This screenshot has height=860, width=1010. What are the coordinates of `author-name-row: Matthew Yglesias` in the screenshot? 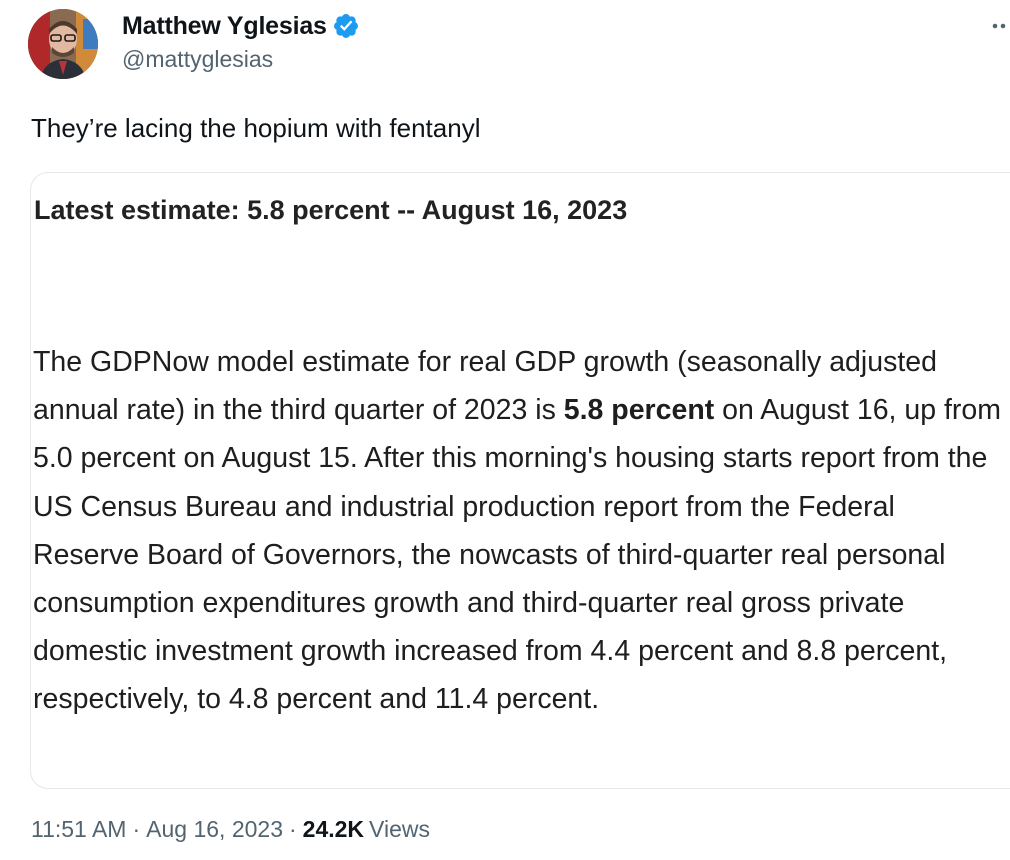 It's located at (241, 26).